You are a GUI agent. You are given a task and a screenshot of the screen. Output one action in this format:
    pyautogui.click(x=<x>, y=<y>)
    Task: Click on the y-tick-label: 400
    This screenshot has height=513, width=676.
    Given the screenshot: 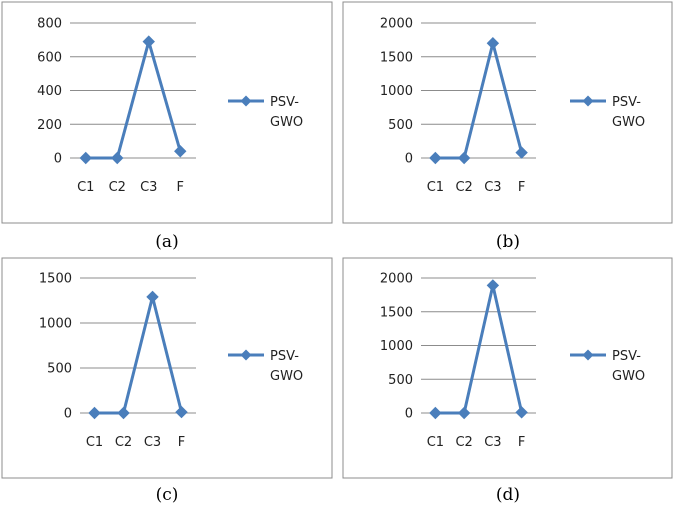 What is the action you would take?
    pyautogui.click(x=49, y=91)
    